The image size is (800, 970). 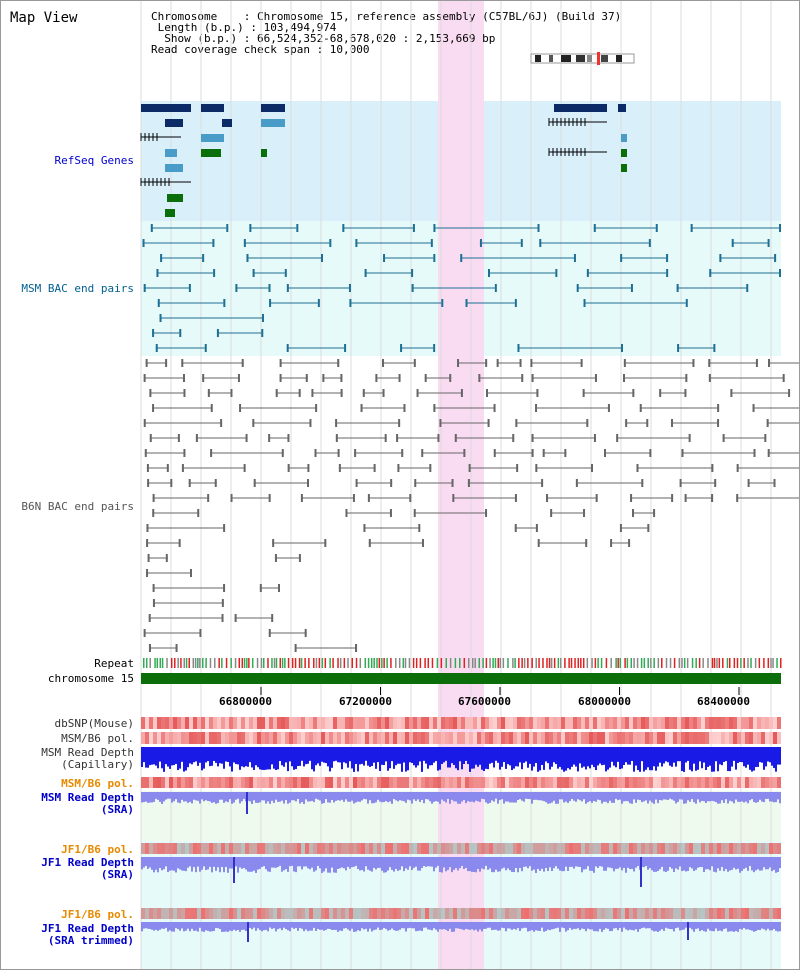 I want to click on refseq-genes-label: RefSeq Genes, so click(x=94, y=160).